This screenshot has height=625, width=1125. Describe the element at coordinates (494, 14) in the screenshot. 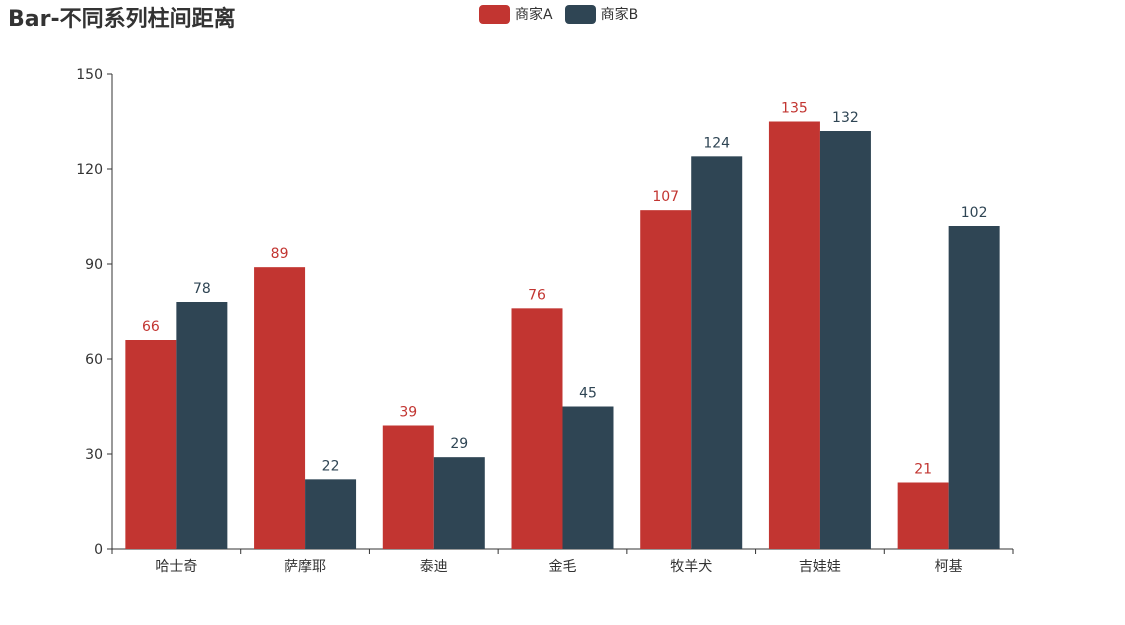

I see `legend-swatch-series-a` at that location.